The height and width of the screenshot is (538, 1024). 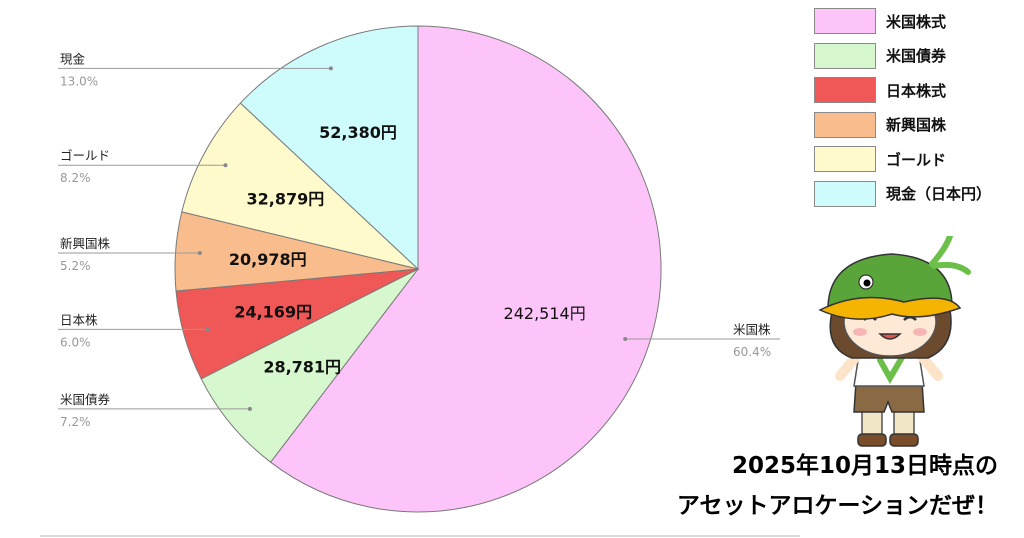 What do you see at coordinates (916, 56) in the screenshot?
I see `legend-label: 米国債券` at bounding box center [916, 56].